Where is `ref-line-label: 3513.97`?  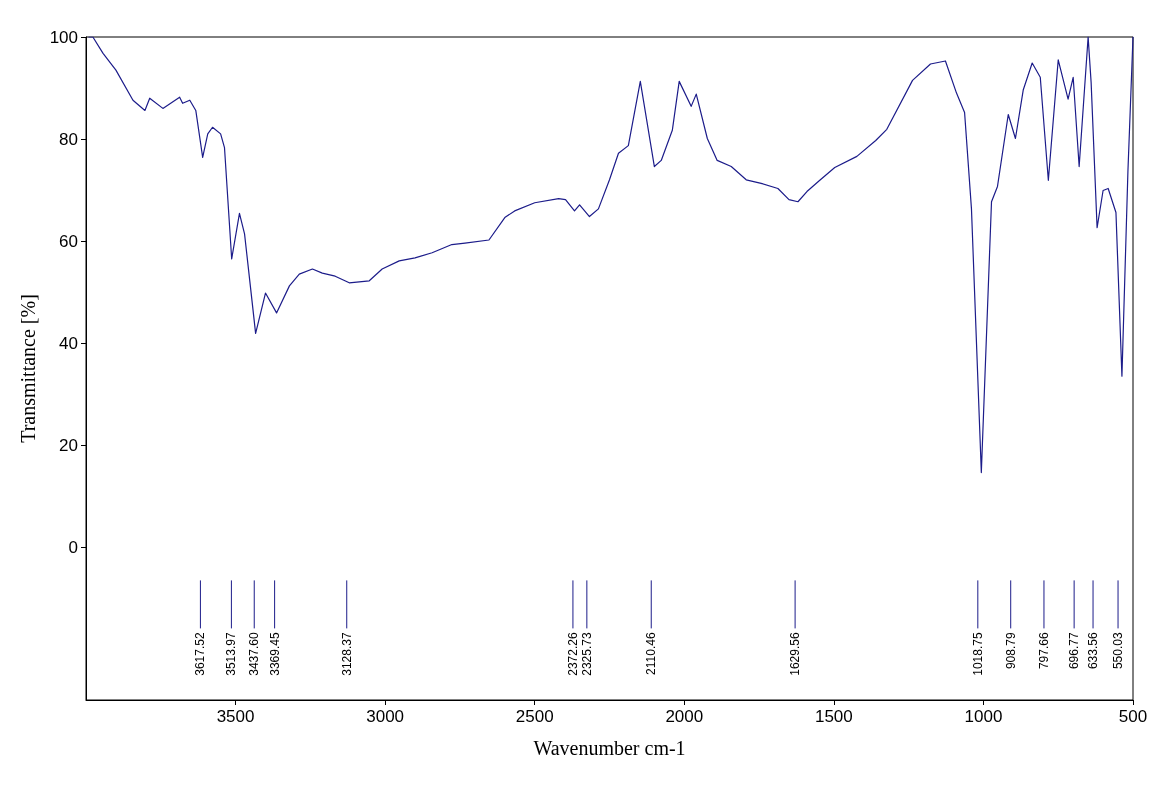
ref-line-label: 3513.97 is located at coordinates (231, 654).